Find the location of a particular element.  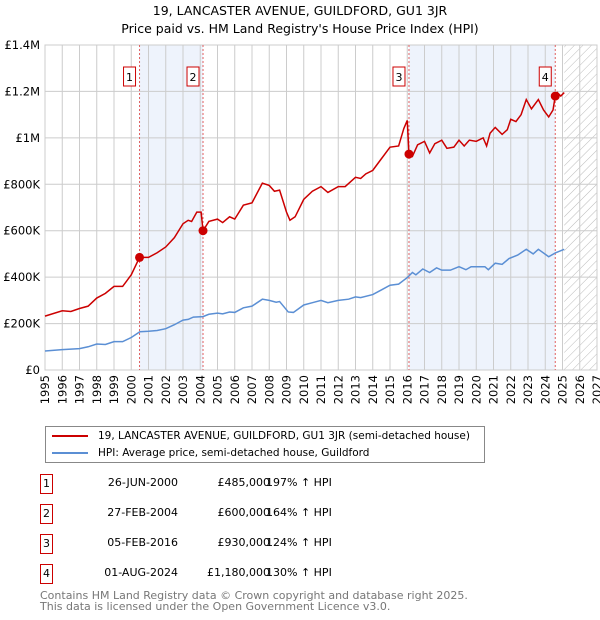

forecast-hatch is located at coordinates (580, 207).